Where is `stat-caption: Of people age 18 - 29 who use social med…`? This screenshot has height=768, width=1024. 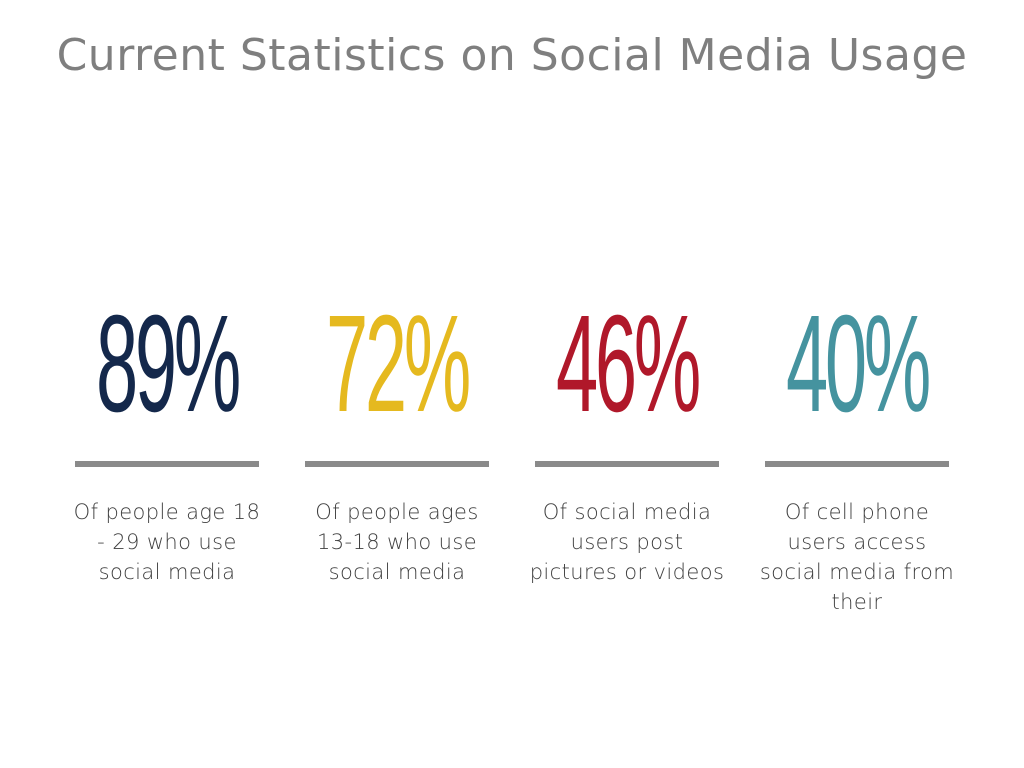
stat-caption: Of people age 18 - 29 who use social med… is located at coordinates (167, 542).